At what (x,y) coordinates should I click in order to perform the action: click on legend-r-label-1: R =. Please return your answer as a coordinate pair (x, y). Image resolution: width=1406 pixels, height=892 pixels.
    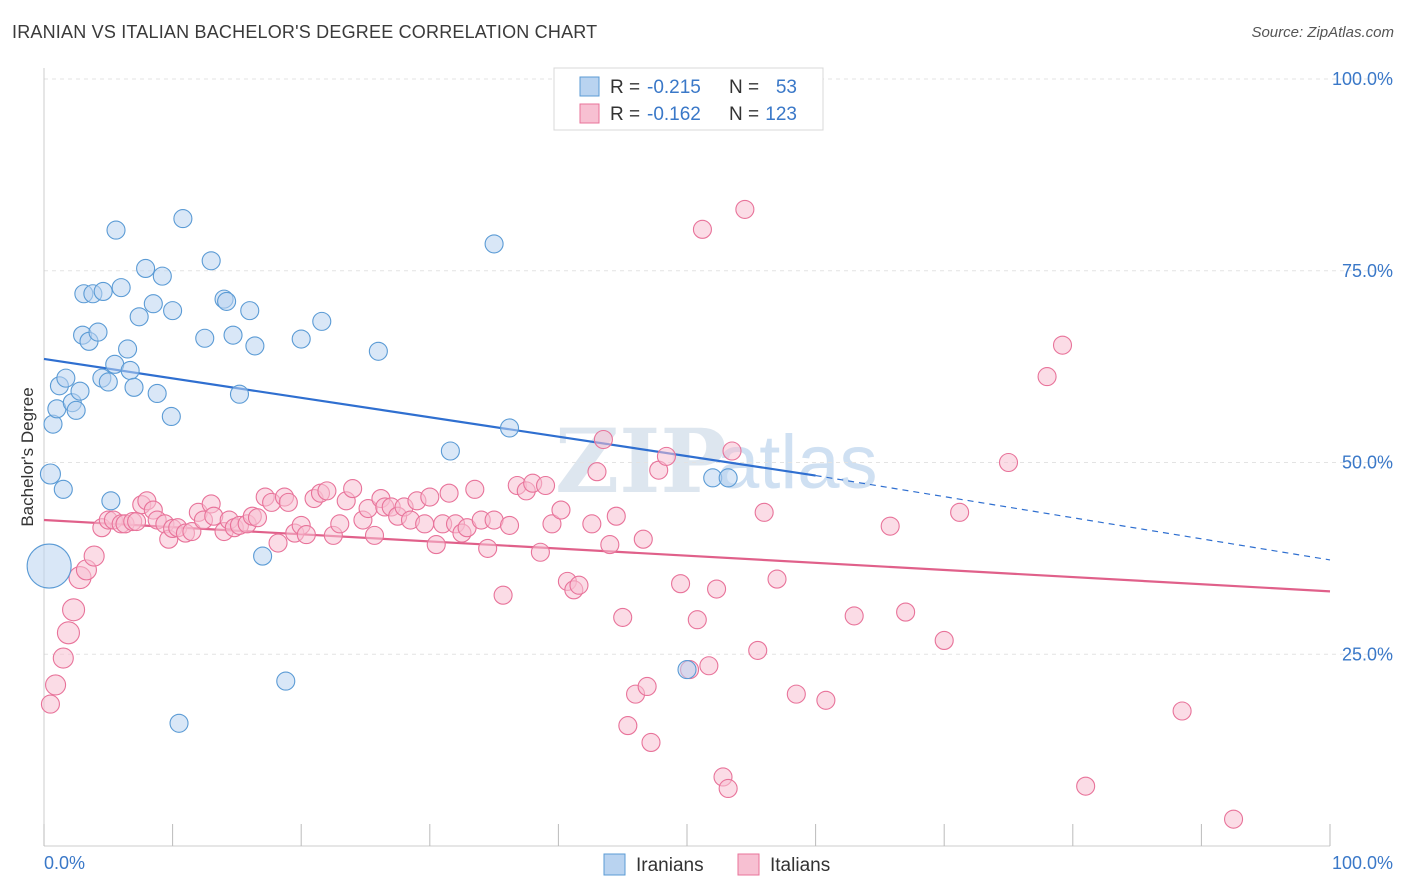
    Looking at the image, I should click on (625, 87).